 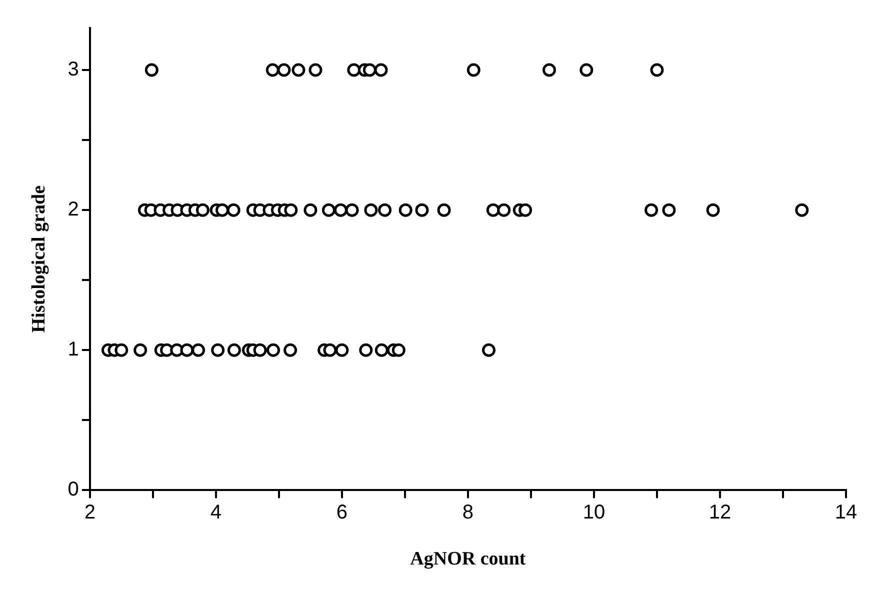 I want to click on x-tick-label: 2, so click(x=90, y=513).